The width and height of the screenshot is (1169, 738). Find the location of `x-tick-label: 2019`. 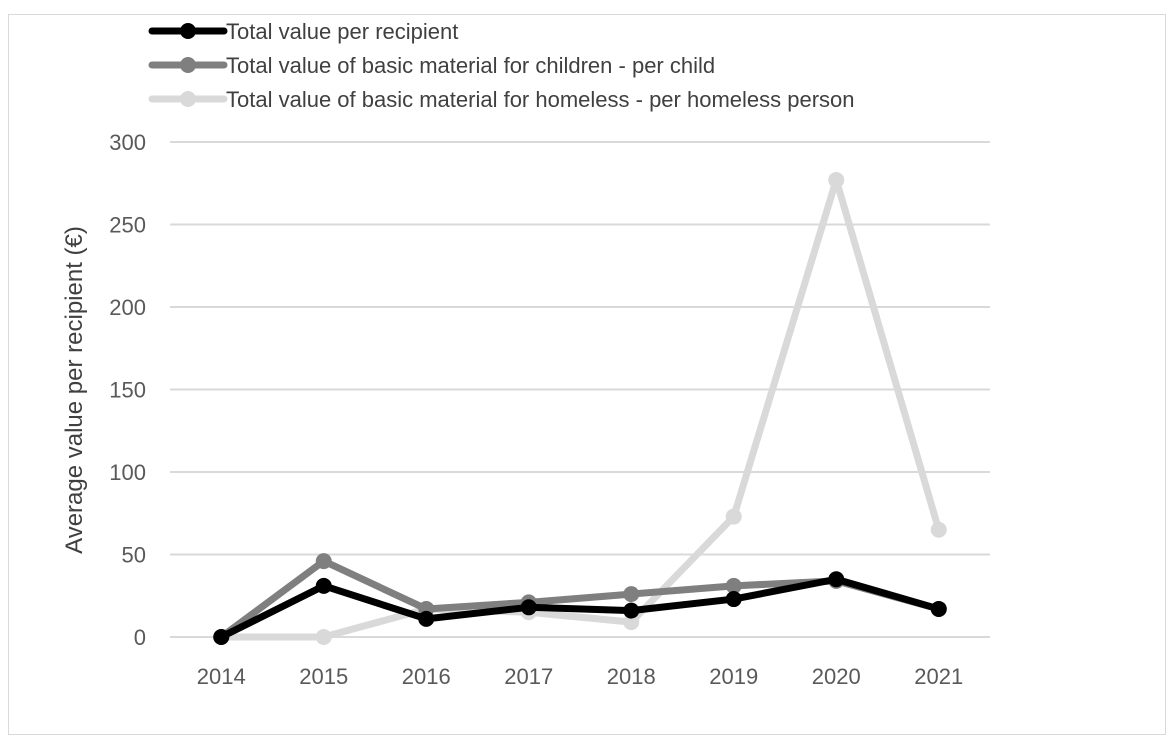

x-tick-label: 2019 is located at coordinates (733, 676).